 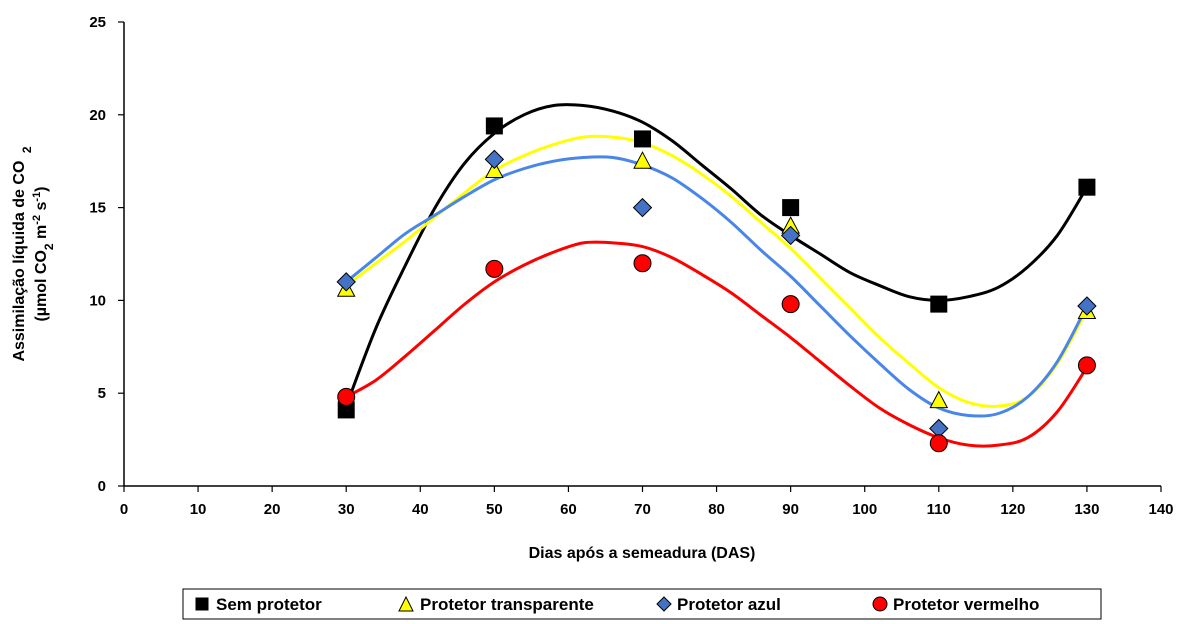 I want to click on y-tick-label: 20, so click(x=97, y=115).